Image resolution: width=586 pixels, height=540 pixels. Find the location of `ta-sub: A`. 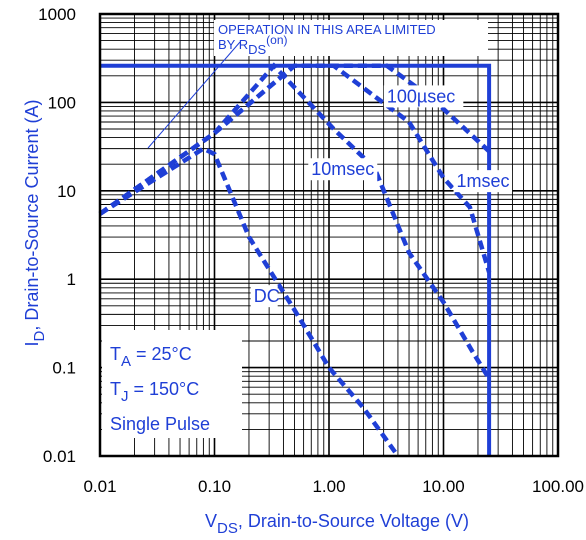

ta-sub: A is located at coordinates (126, 361).